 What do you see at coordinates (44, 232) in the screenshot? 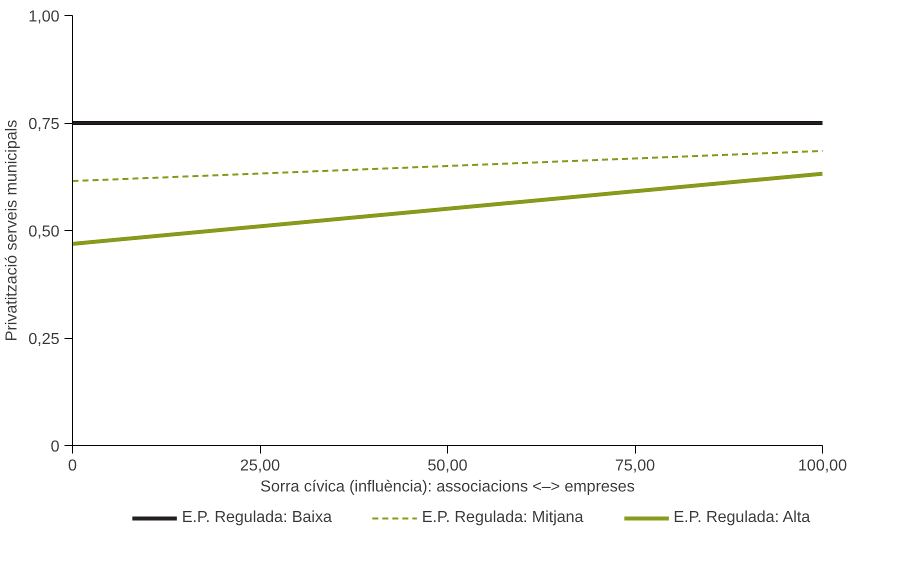
I see `y-tick-label: 0,50` at bounding box center [44, 232].